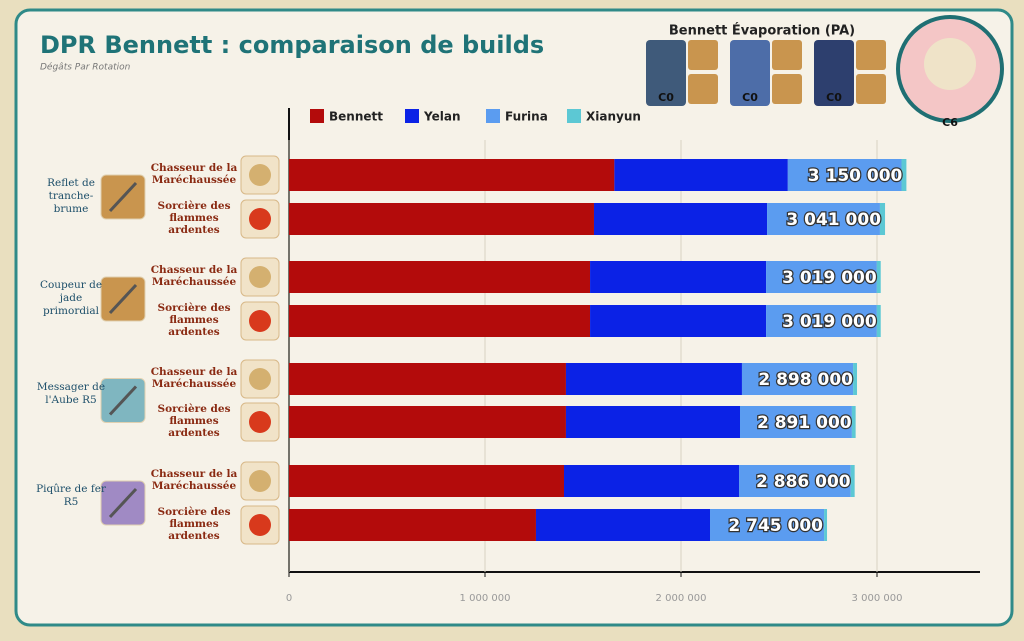  Describe the element at coordinates (71, 495) in the screenshot. I see `group-label: Piqûre de fer R5` at that location.